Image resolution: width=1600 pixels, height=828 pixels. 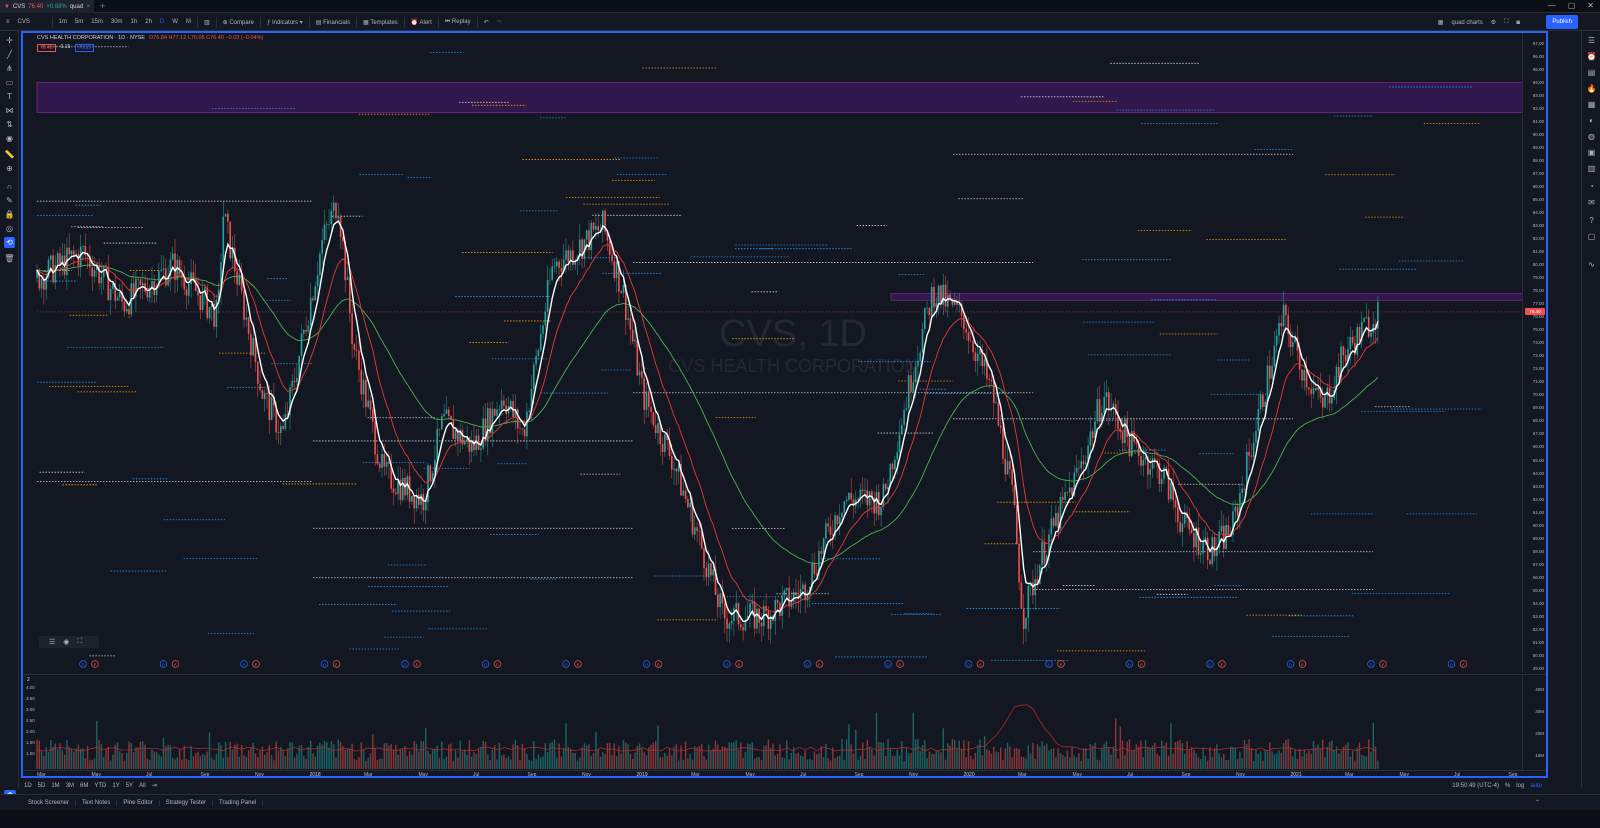 I want to click on range-1y: 1Y, so click(x=116, y=785).